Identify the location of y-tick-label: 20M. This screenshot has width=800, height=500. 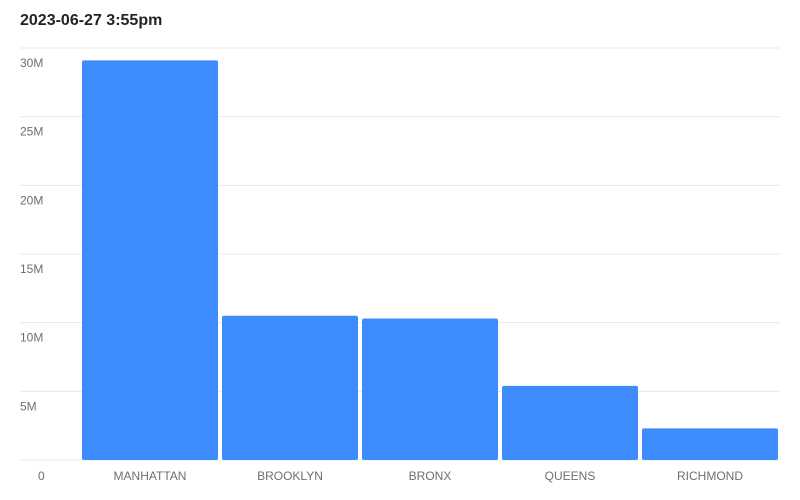
(31, 200).